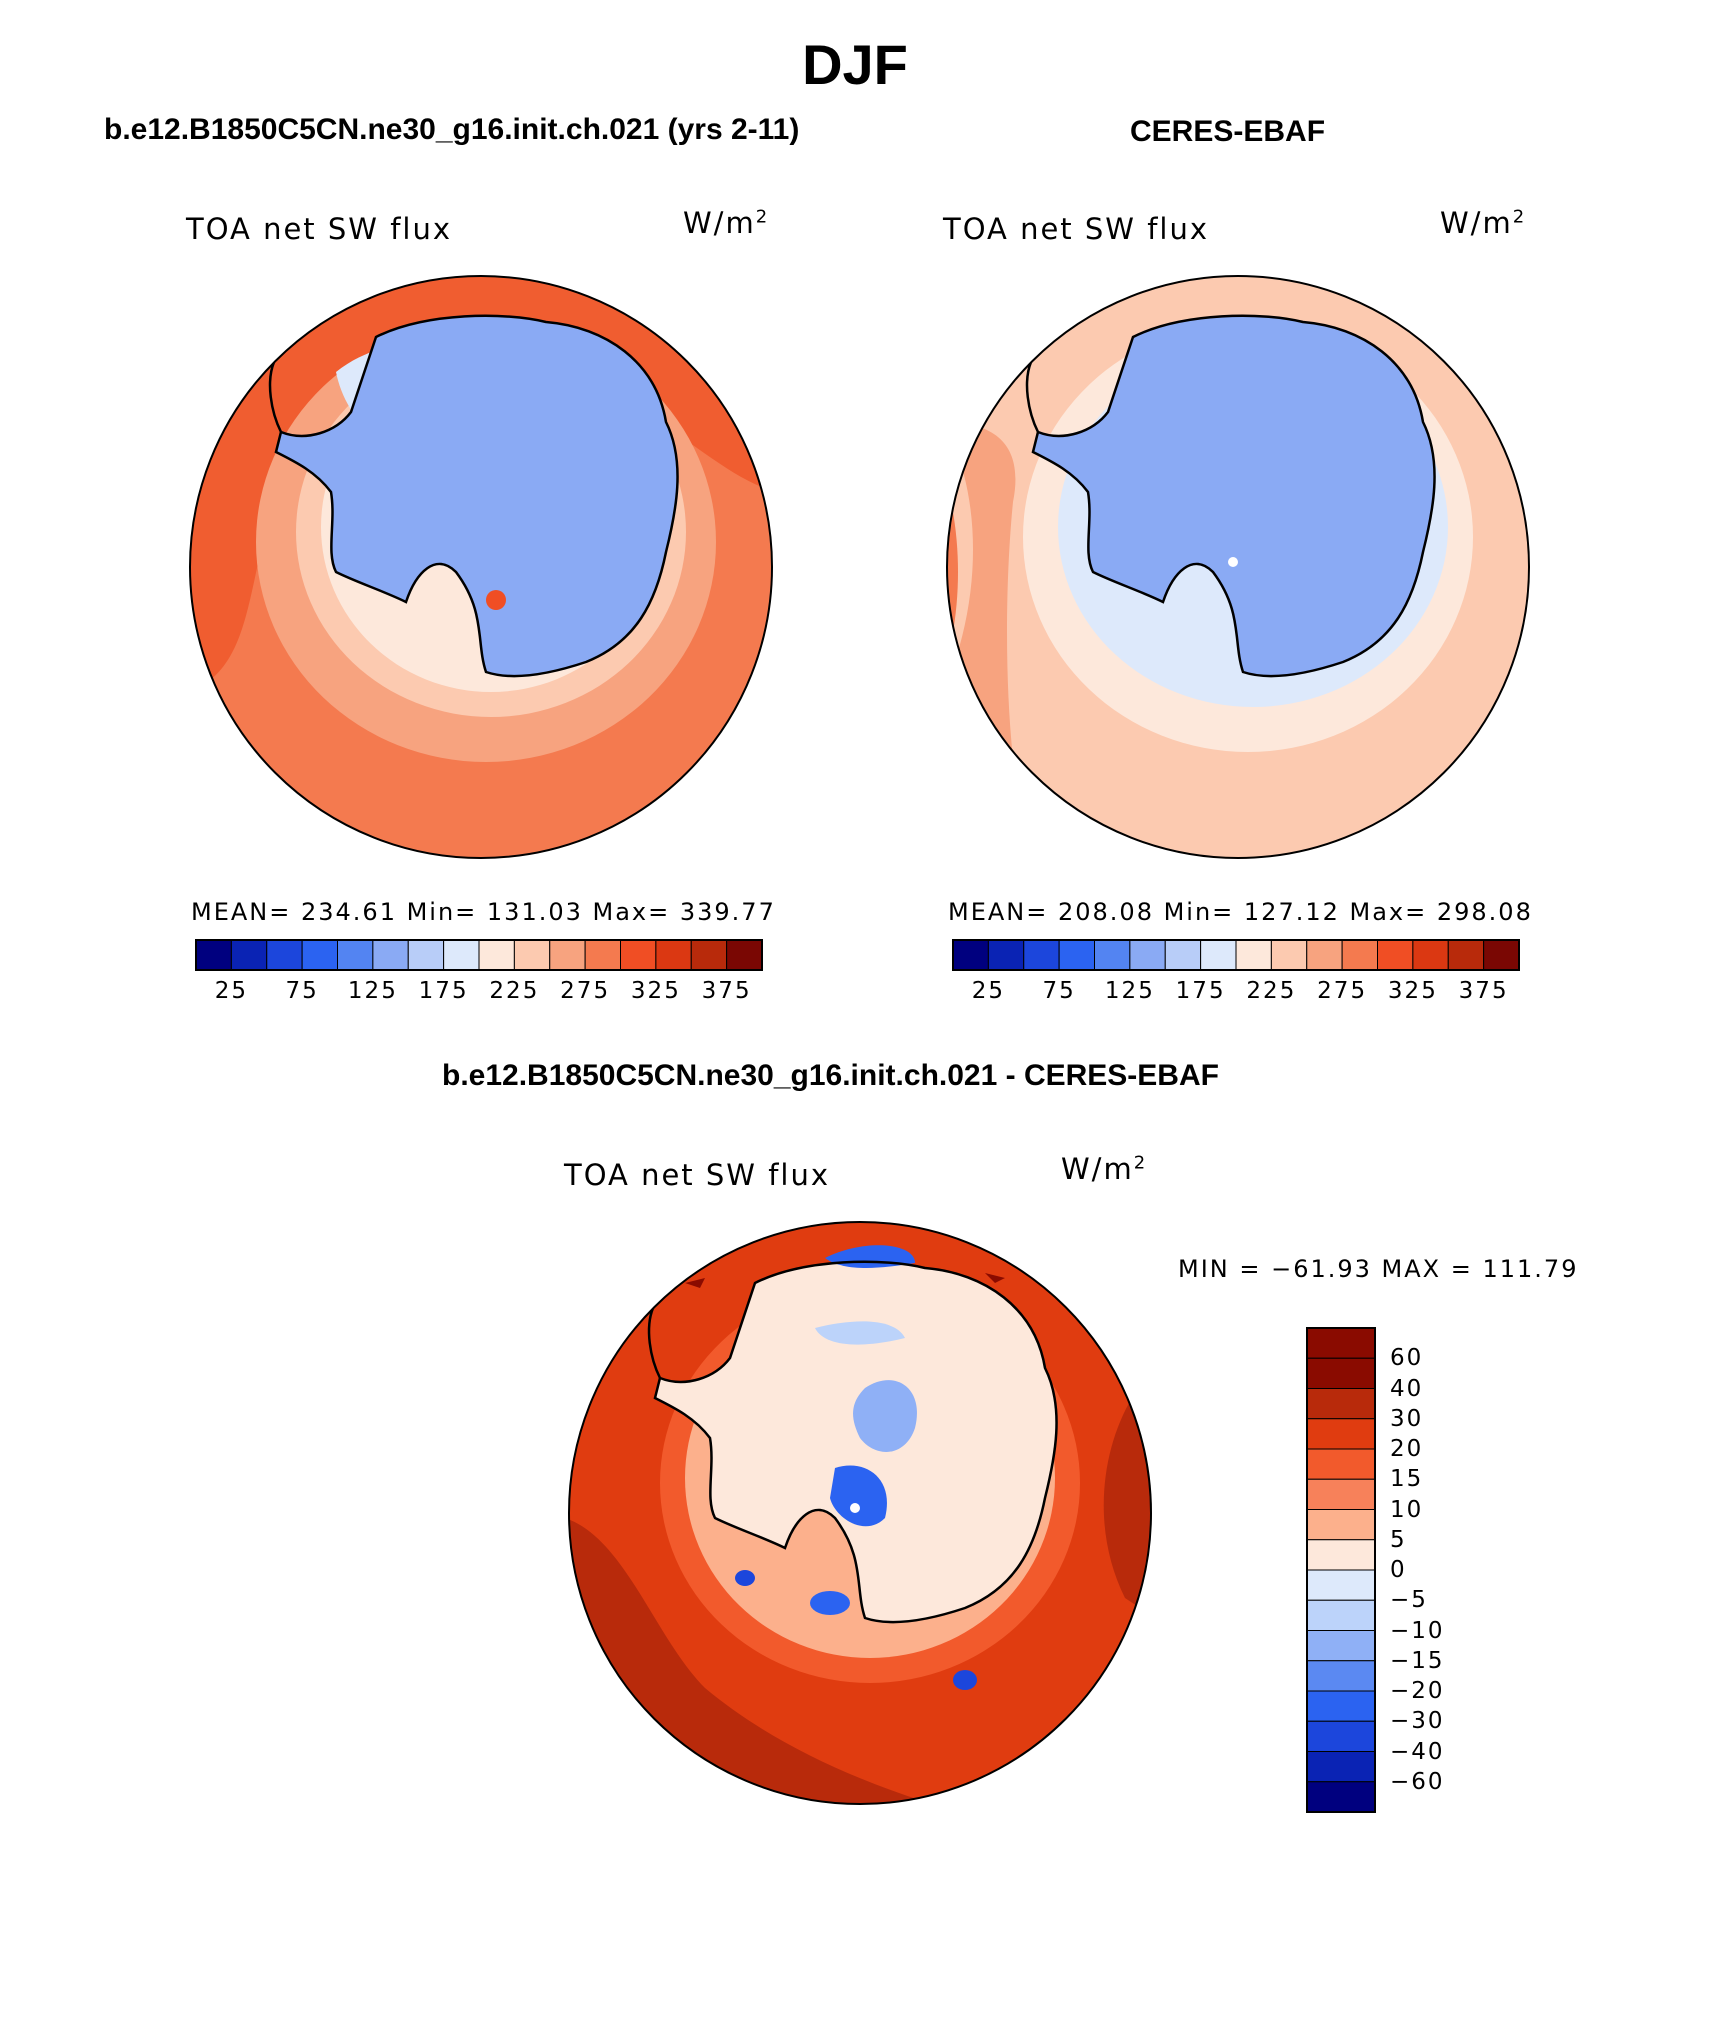  I want to click on colorbar-tick-label: −40, so click(1417, 1751).